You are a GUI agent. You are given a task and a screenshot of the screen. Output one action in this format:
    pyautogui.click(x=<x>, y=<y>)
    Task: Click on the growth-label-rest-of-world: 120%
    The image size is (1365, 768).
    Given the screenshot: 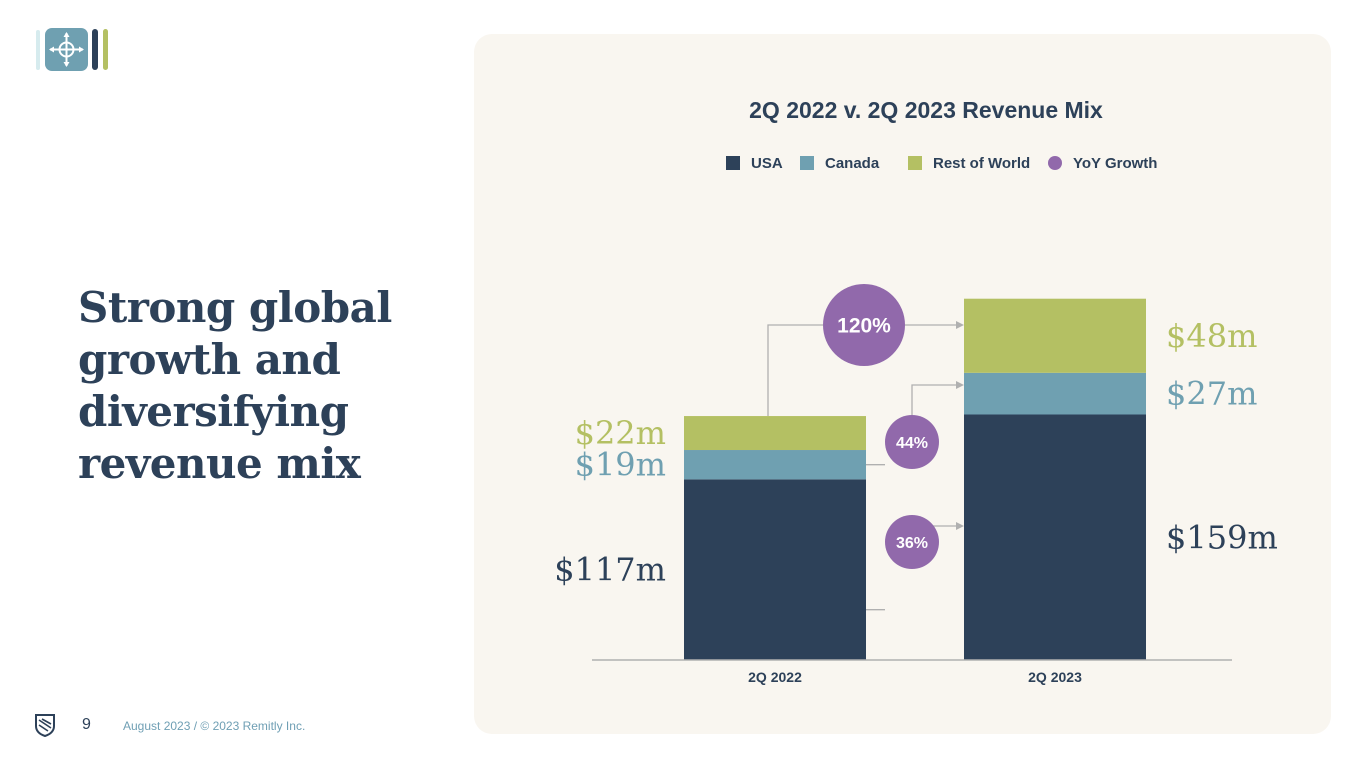 What is the action you would take?
    pyautogui.click(x=864, y=326)
    